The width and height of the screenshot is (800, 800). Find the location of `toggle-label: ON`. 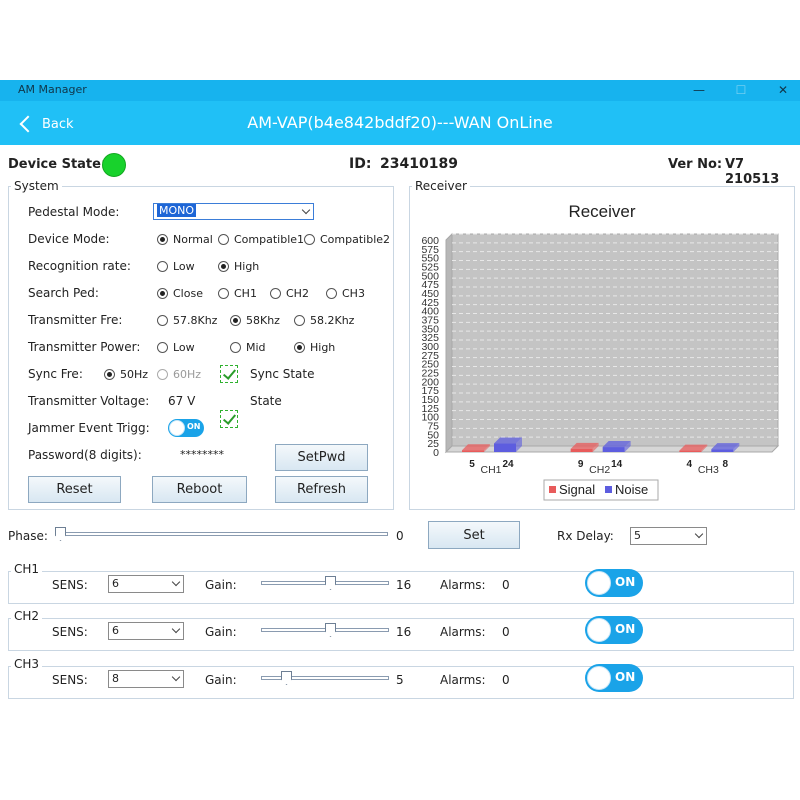

toggle-label: ON is located at coordinates (625, 629).